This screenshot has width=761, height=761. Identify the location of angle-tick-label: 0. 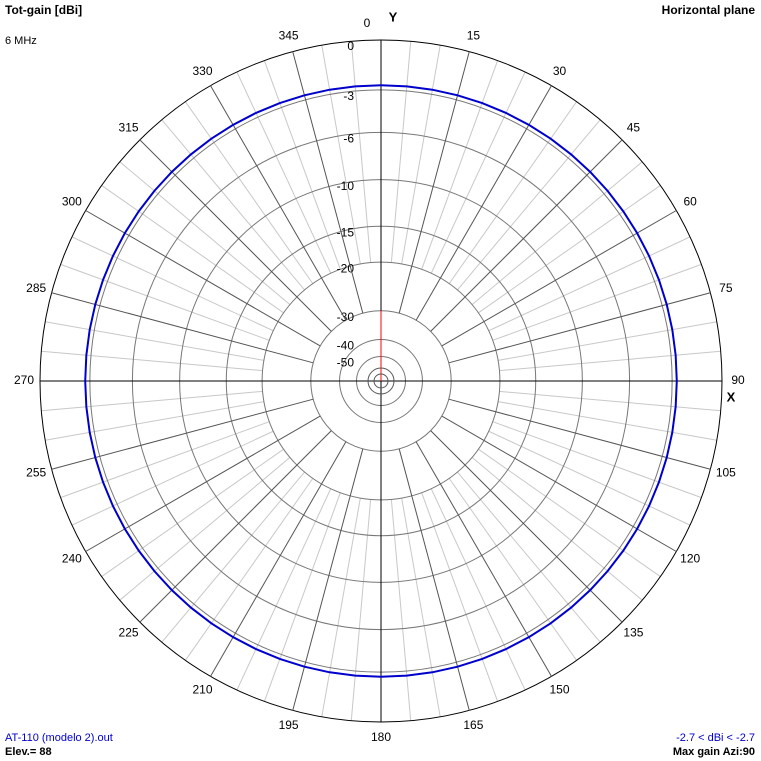
(367, 23).